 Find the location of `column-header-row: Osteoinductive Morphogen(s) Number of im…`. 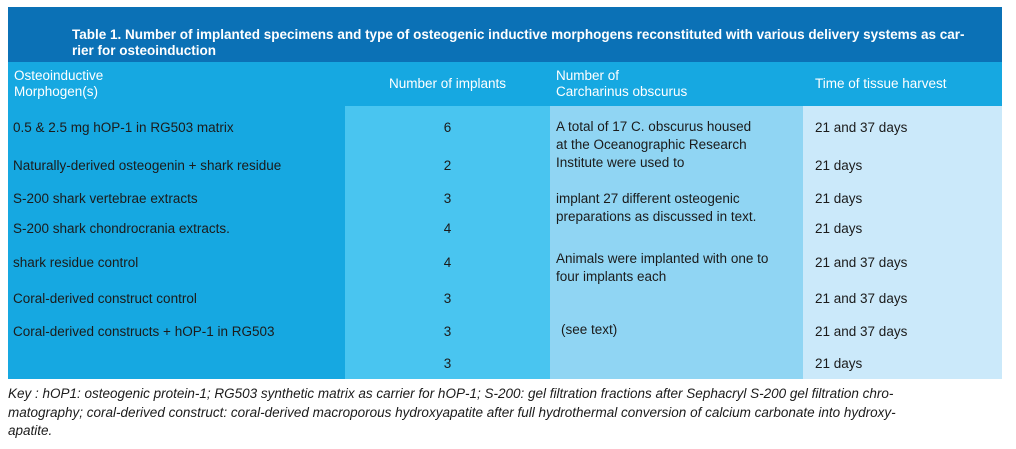

column-header-row: Osteoinductive Morphogen(s) Number of im… is located at coordinates (505, 84).